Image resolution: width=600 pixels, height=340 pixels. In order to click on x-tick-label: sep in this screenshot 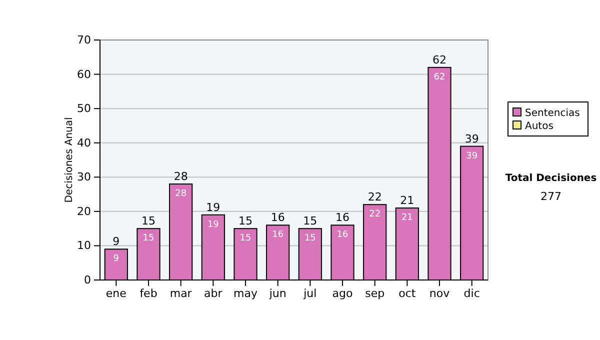, I will do `click(375, 293)`.